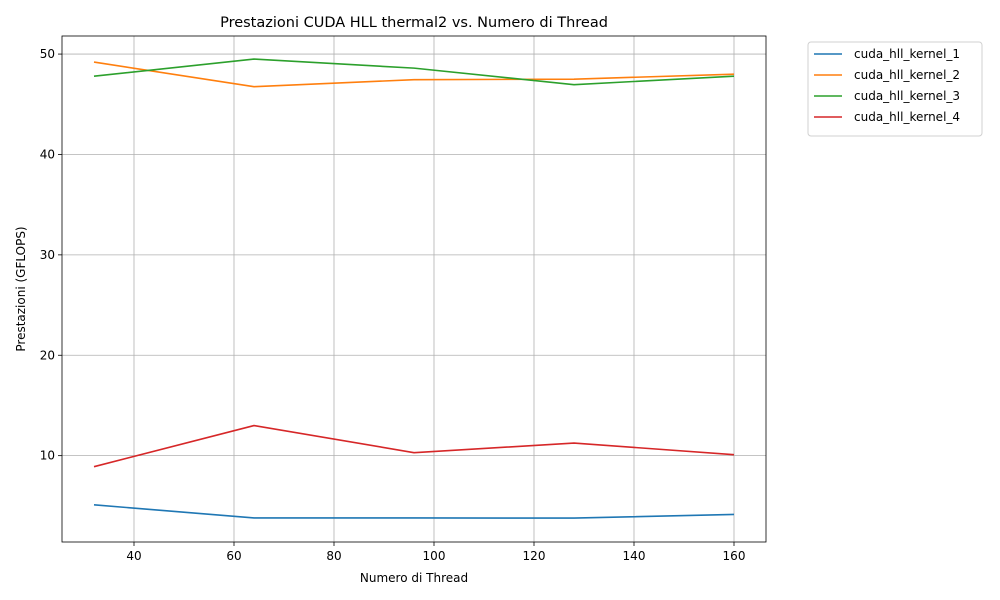 The image size is (1000, 600). Describe the element at coordinates (734, 556) in the screenshot. I see `x-tick-label: 160` at that location.